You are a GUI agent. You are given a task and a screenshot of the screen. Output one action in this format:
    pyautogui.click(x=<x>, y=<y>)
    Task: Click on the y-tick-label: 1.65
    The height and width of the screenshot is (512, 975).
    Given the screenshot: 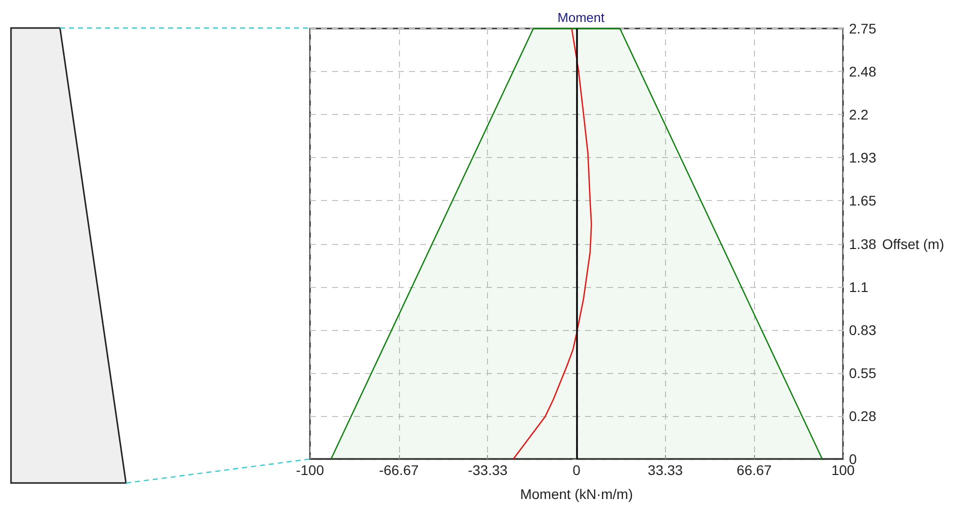 What is the action you would take?
    pyautogui.click(x=862, y=200)
    